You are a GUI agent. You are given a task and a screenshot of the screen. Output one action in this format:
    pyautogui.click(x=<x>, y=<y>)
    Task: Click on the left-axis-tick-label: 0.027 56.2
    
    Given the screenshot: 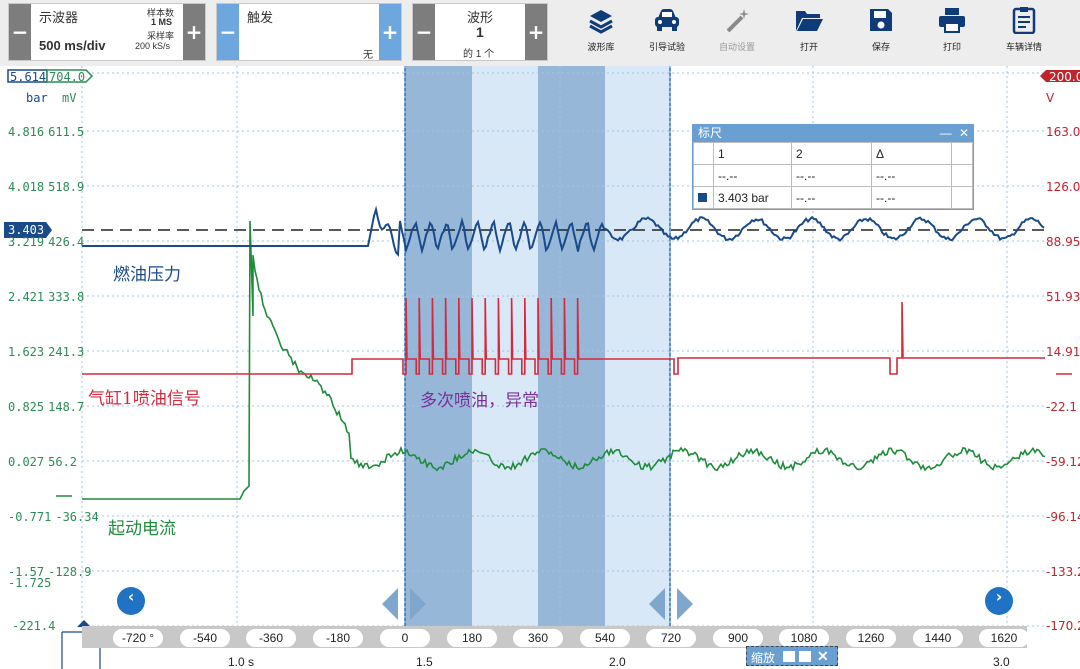 What is the action you would take?
    pyautogui.click(x=42, y=462)
    